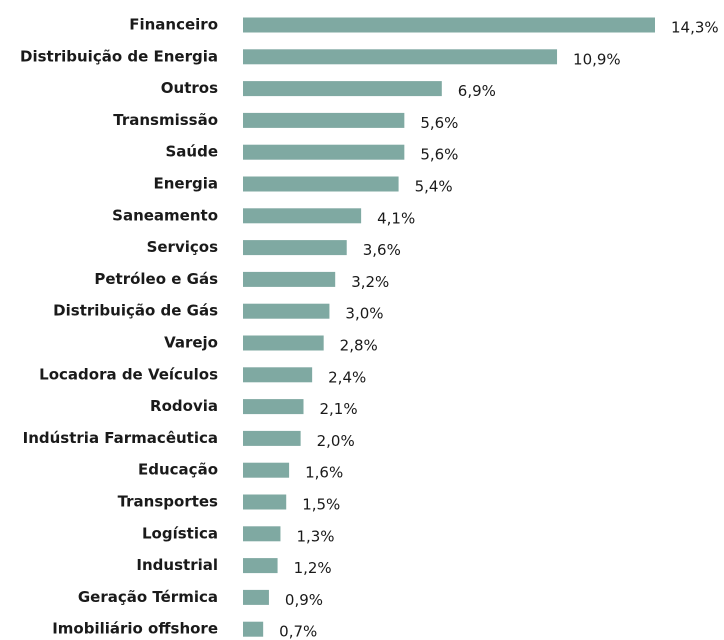 The image size is (724, 640). I want to click on category-label: Indústria Farmacêutica, so click(120, 438).